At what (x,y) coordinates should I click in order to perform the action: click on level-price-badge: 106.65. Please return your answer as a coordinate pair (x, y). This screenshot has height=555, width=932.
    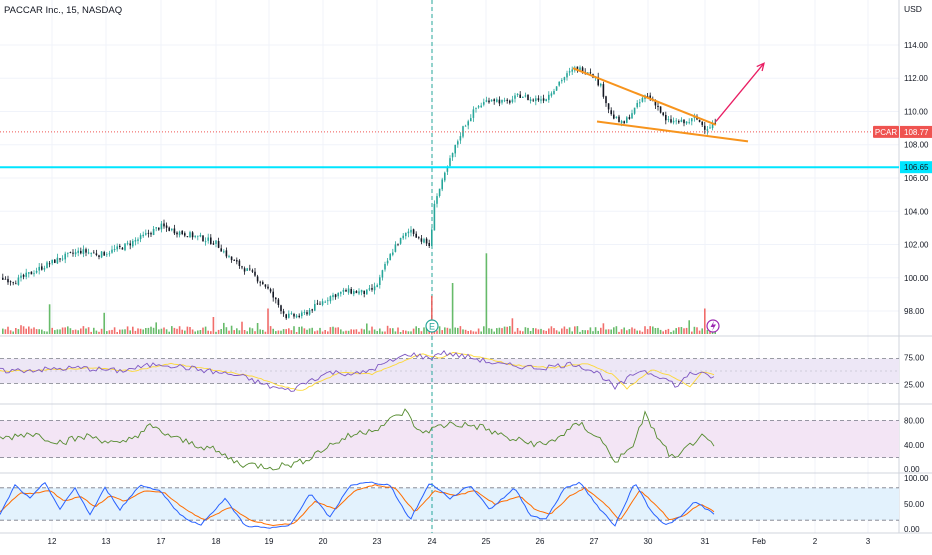
    Looking at the image, I should click on (916, 167).